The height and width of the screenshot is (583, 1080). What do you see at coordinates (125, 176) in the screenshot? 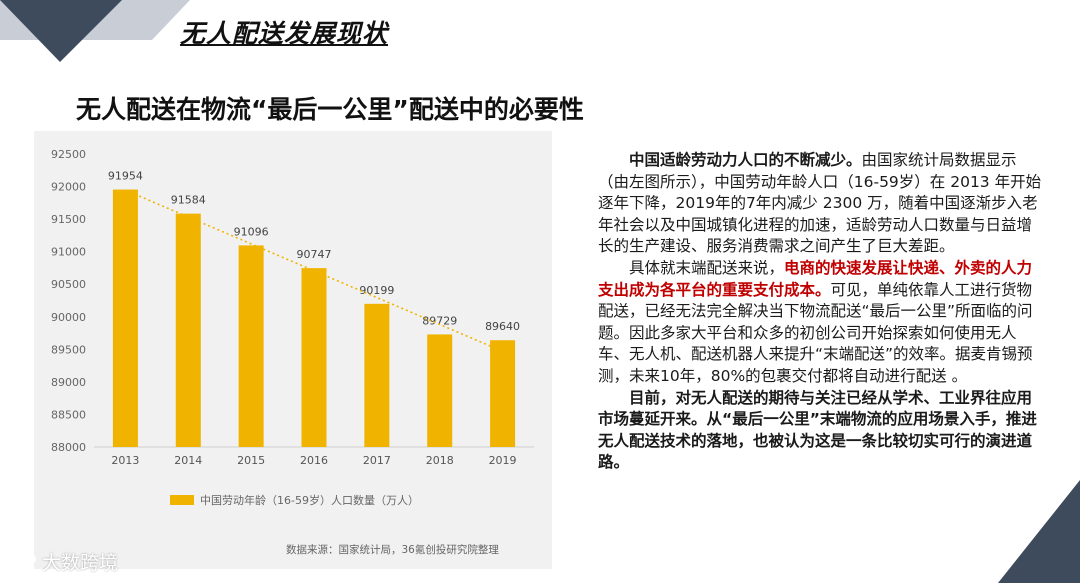
I see `bar-value-label: 91954` at bounding box center [125, 176].